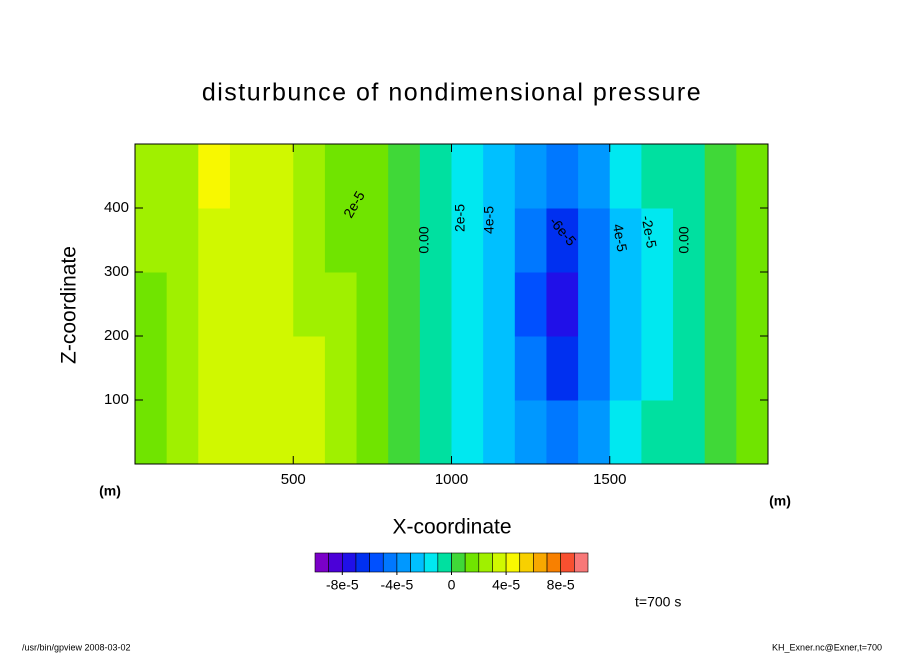 The height and width of the screenshot is (654, 904). I want to click on contour-label: 0.00, so click(684, 239).